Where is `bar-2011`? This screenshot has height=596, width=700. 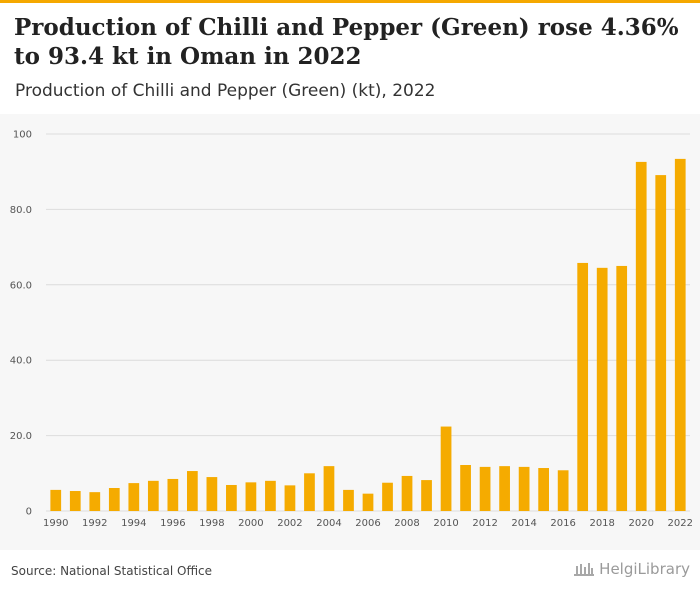
bar-2011 is located at coordinates (465, 488).